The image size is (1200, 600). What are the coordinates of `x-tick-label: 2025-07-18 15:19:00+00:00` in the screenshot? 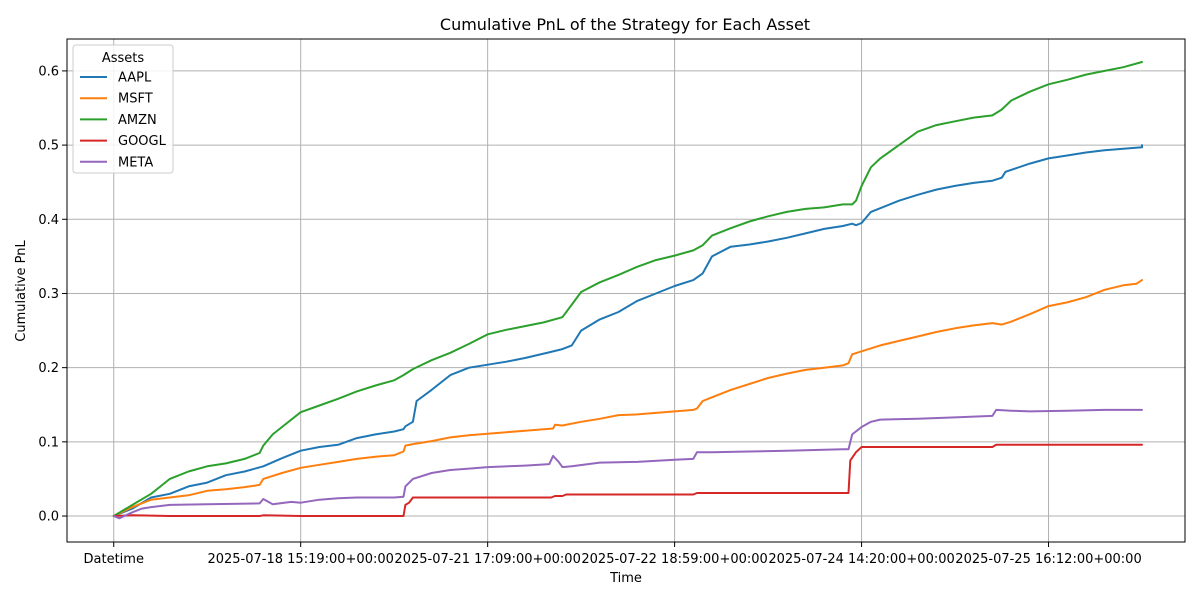 It's located at (300, 559).